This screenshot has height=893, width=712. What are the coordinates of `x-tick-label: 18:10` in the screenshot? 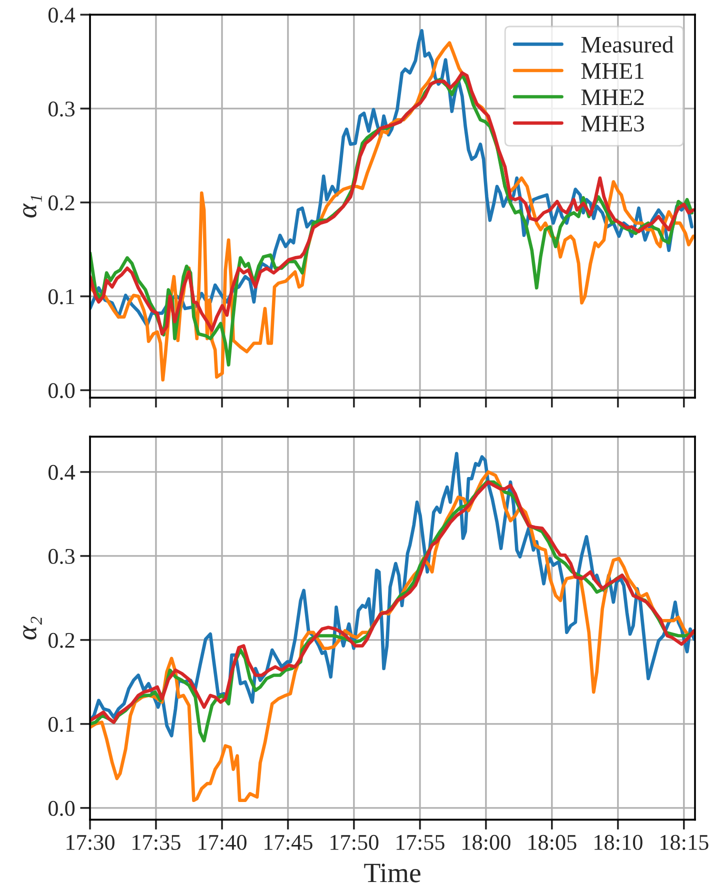 It's located at (618, 842).